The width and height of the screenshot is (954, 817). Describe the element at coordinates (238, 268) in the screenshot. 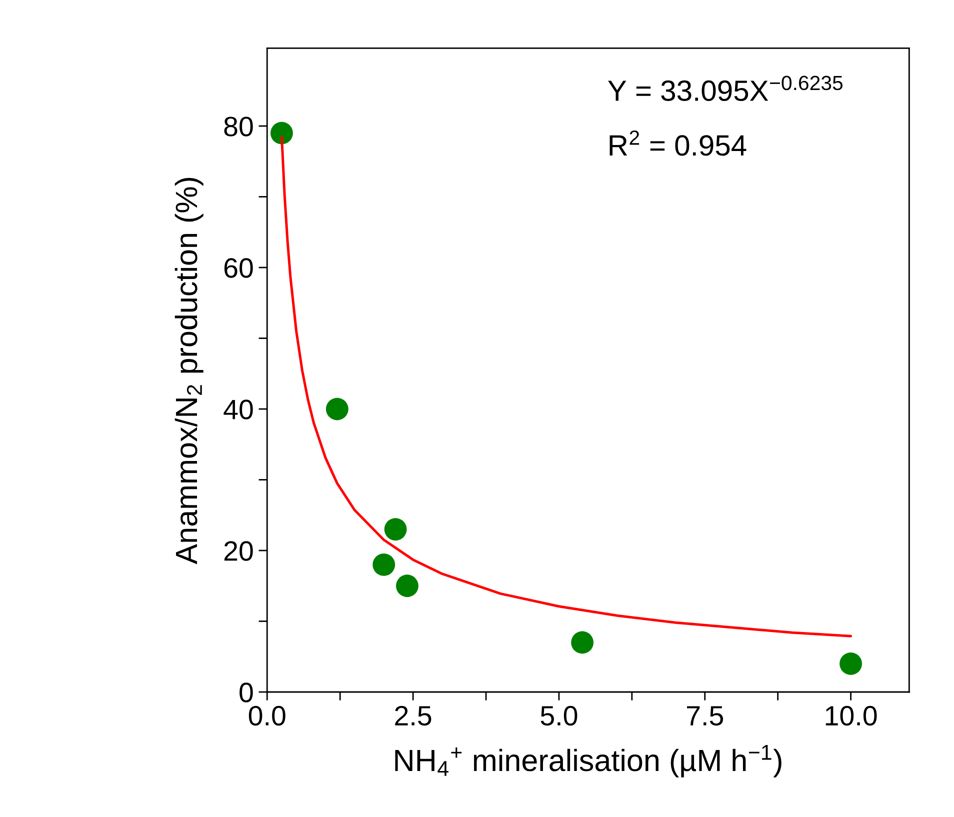

I see `y-tick-label: 60` at that location.